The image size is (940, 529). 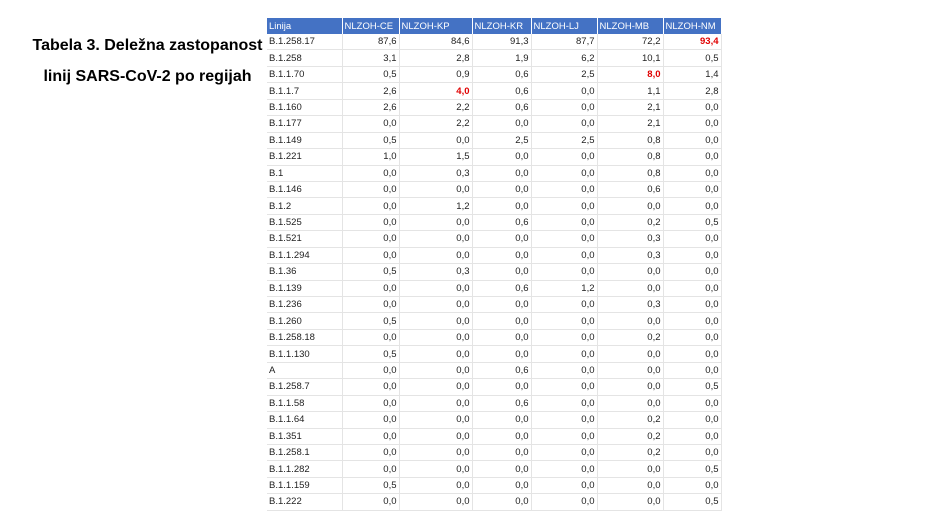 I want to click on table-row: B.1.521 0,0 0,0 0,0 0,0 0,3 0,0, so click(x=494, y=239).